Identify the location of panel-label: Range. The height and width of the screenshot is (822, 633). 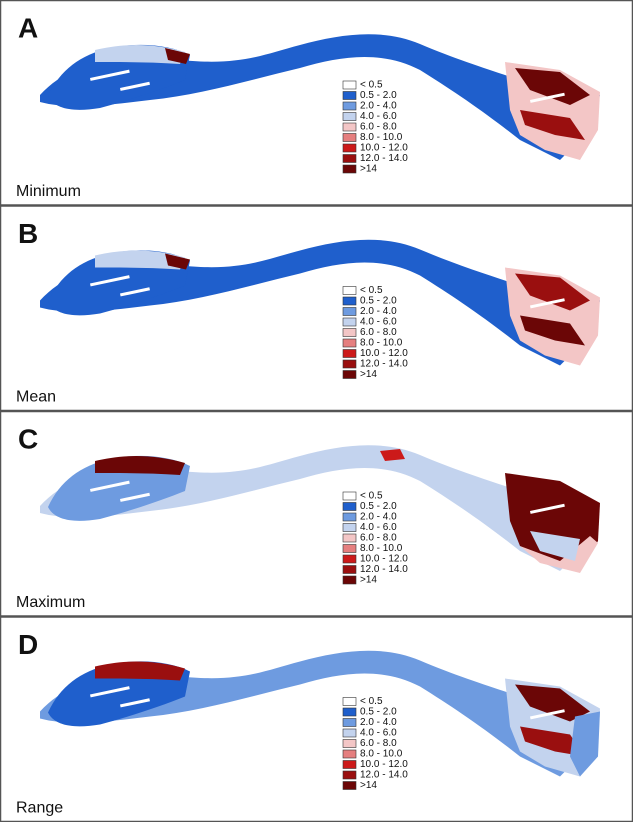
(39, 808).